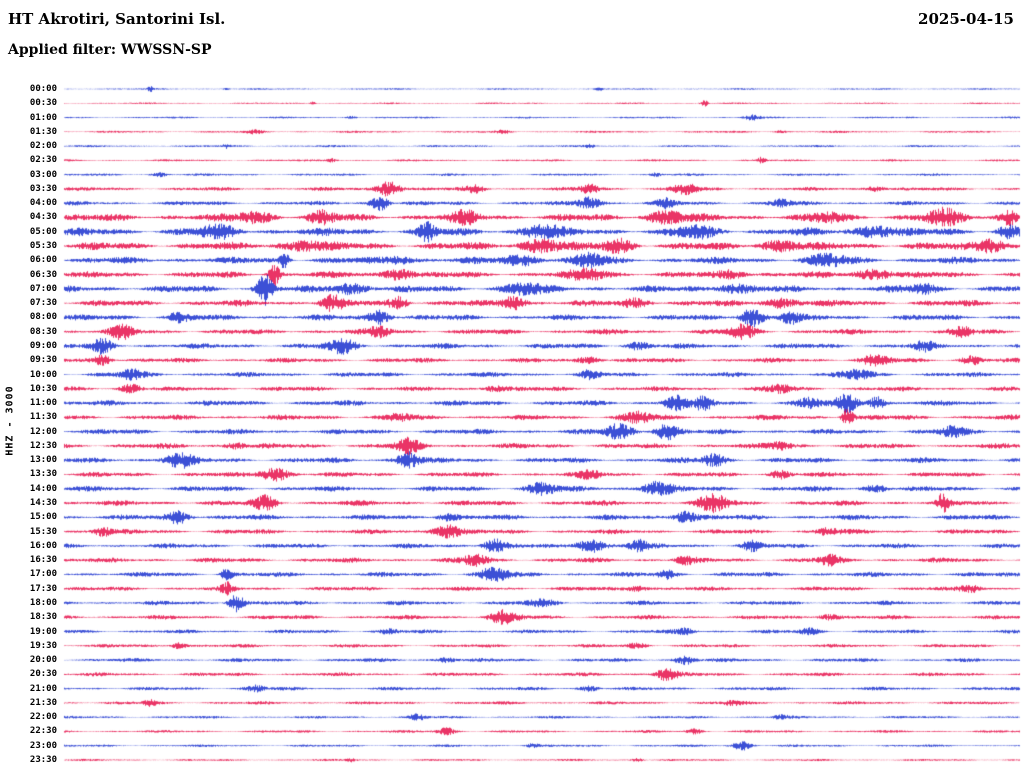 This screenshot has width=1024, height=780. What do you see at coordinates (43, 731) in the screenshot?
I see `time-label: 22:30` at bounding box center [43, 731].